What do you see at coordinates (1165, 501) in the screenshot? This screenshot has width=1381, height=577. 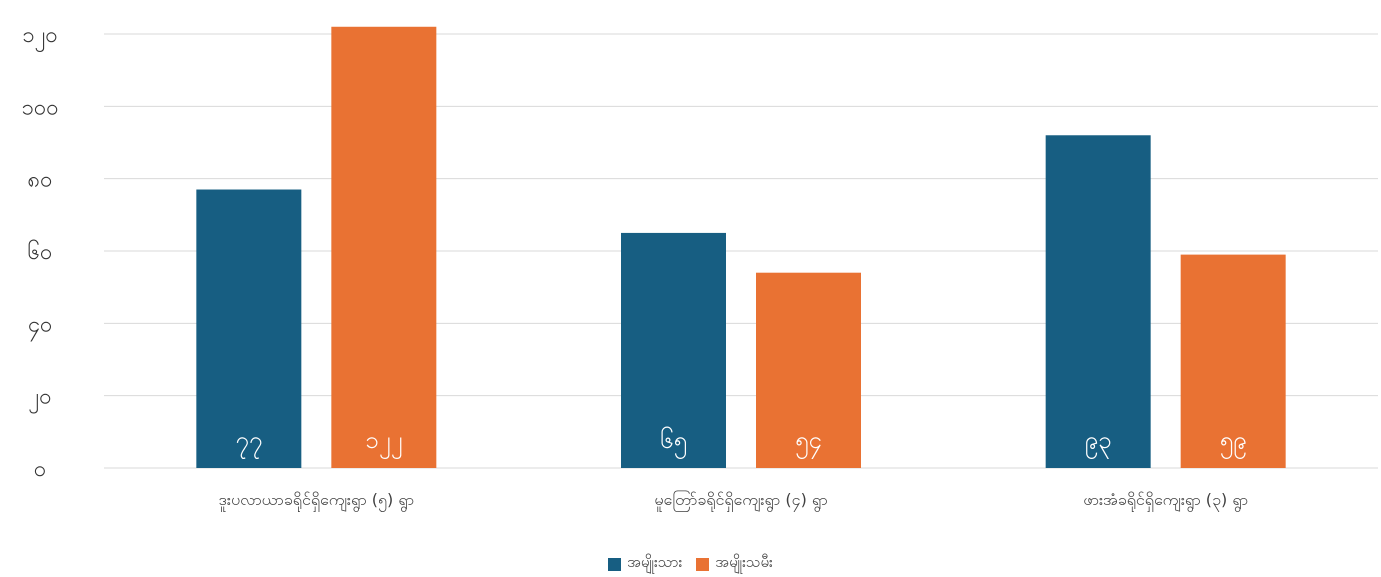 I see `x-category-label: ဖားအံခရိုင်ရှိကျေးရွာ (၃) ရွာ` at bounding box center [1165, 501].